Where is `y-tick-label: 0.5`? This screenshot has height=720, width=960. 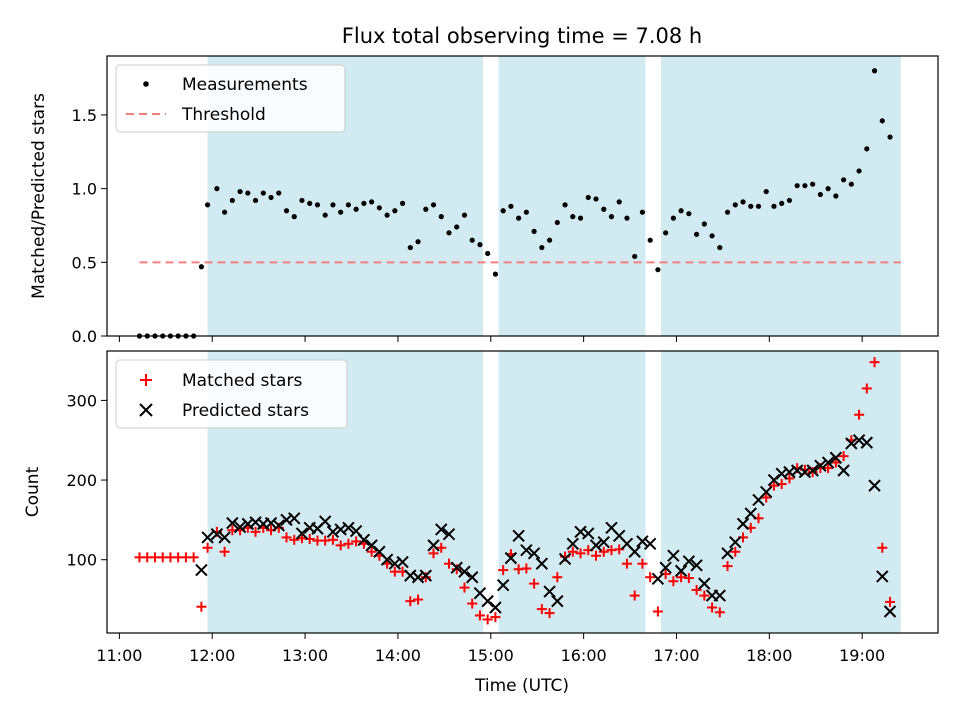
y-tick-label: 0.5 is located at coordinates (84, 262).